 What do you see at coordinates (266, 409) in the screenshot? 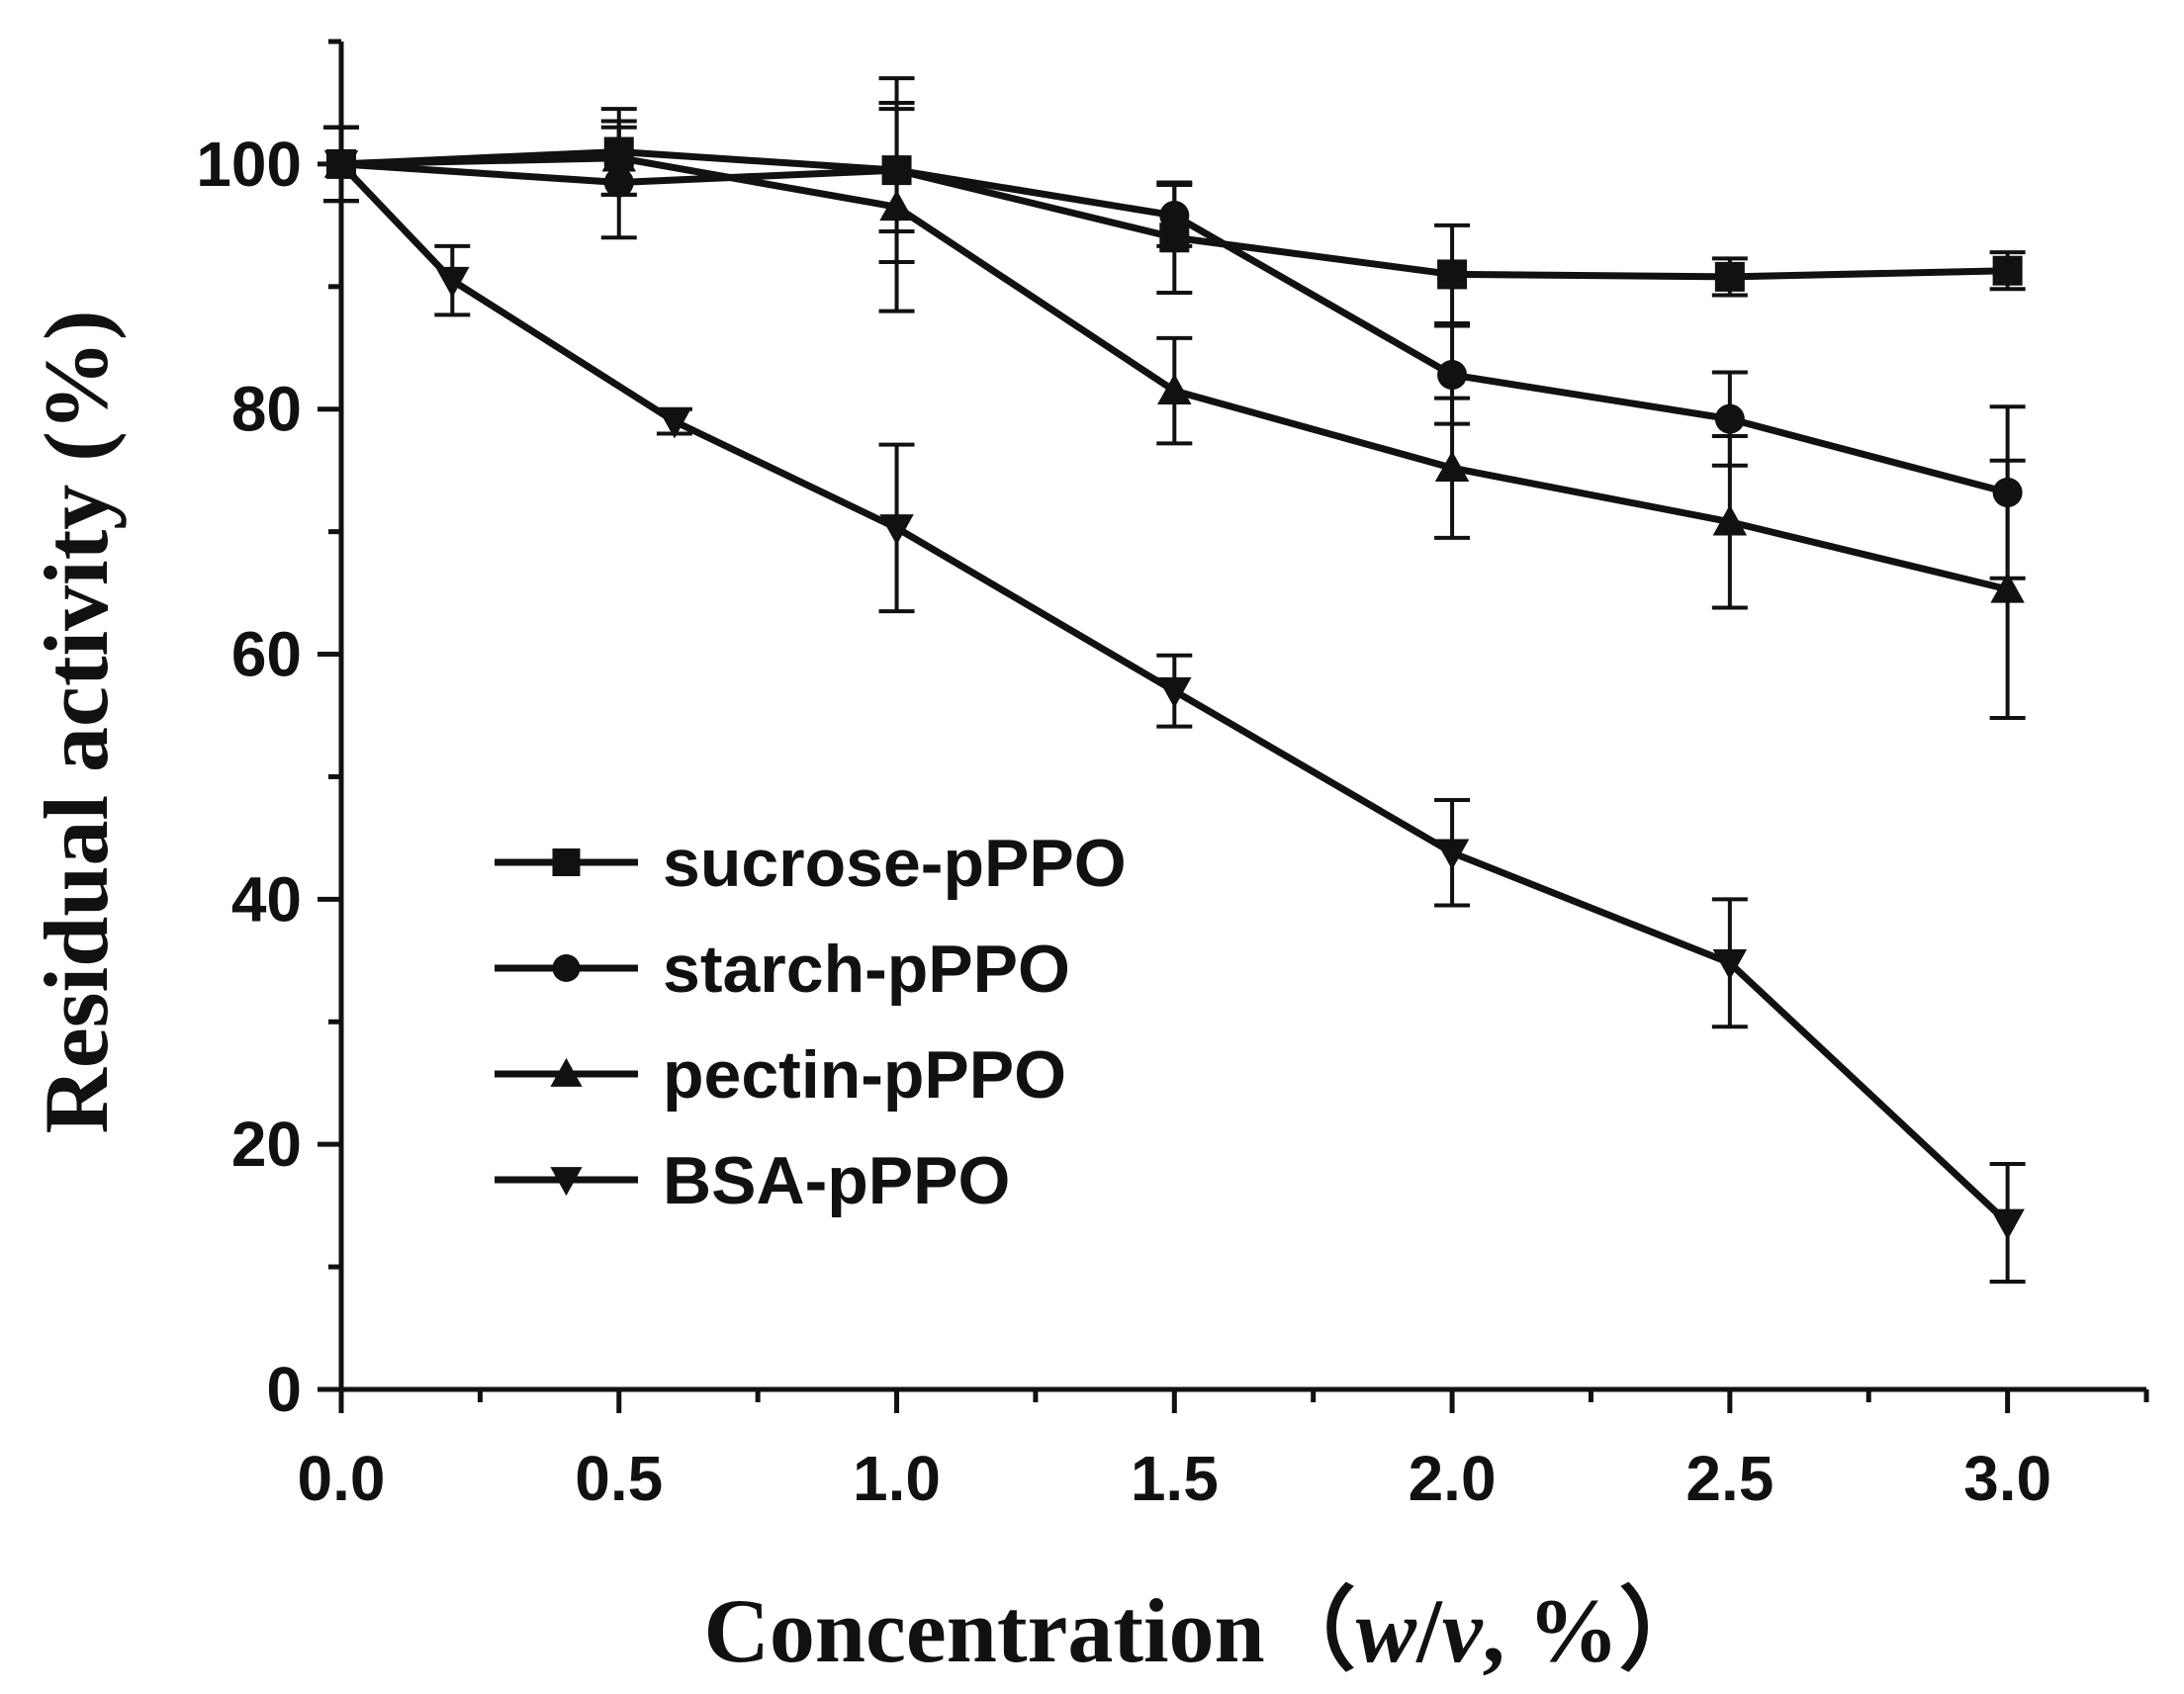
I see `y-tick-label: 80` at bounding box center [266, 409].